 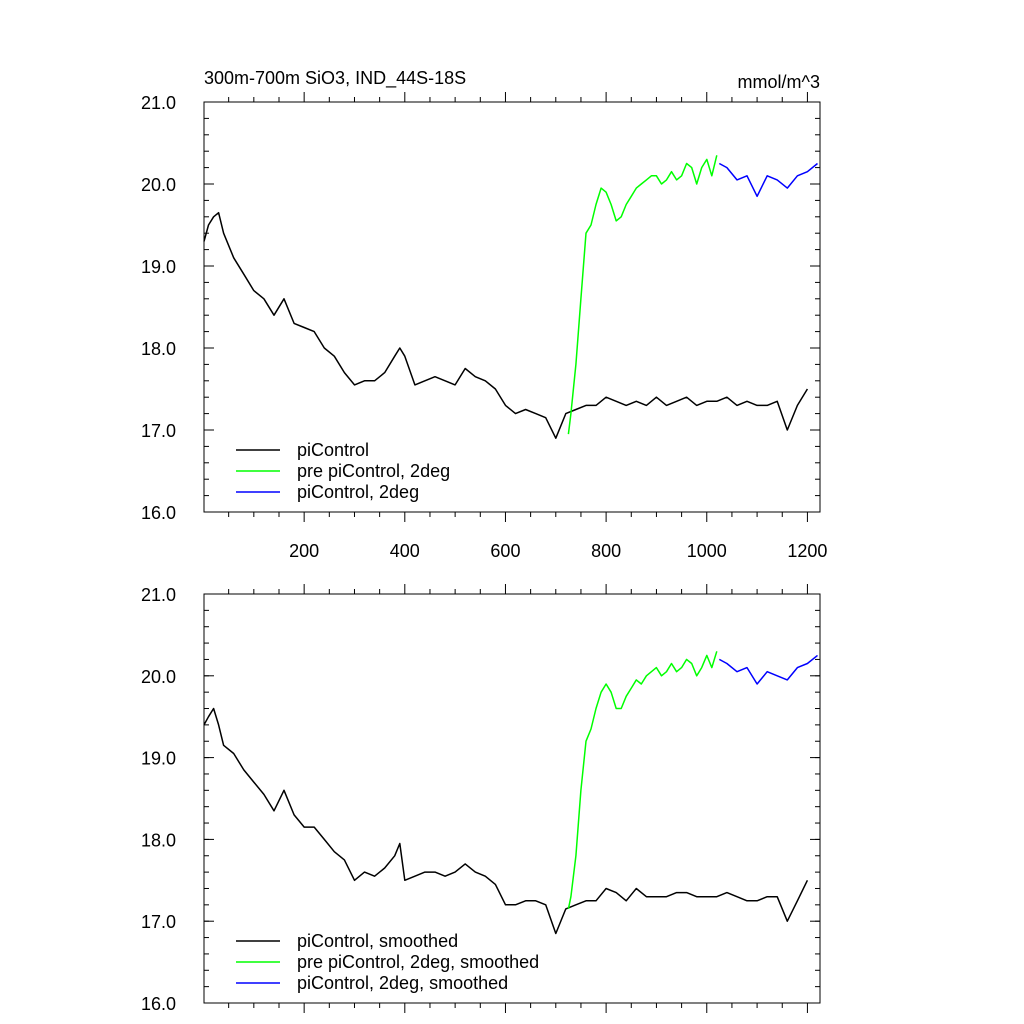 I want to click on x-tick-label: 1000, so click(x=707, y=551).